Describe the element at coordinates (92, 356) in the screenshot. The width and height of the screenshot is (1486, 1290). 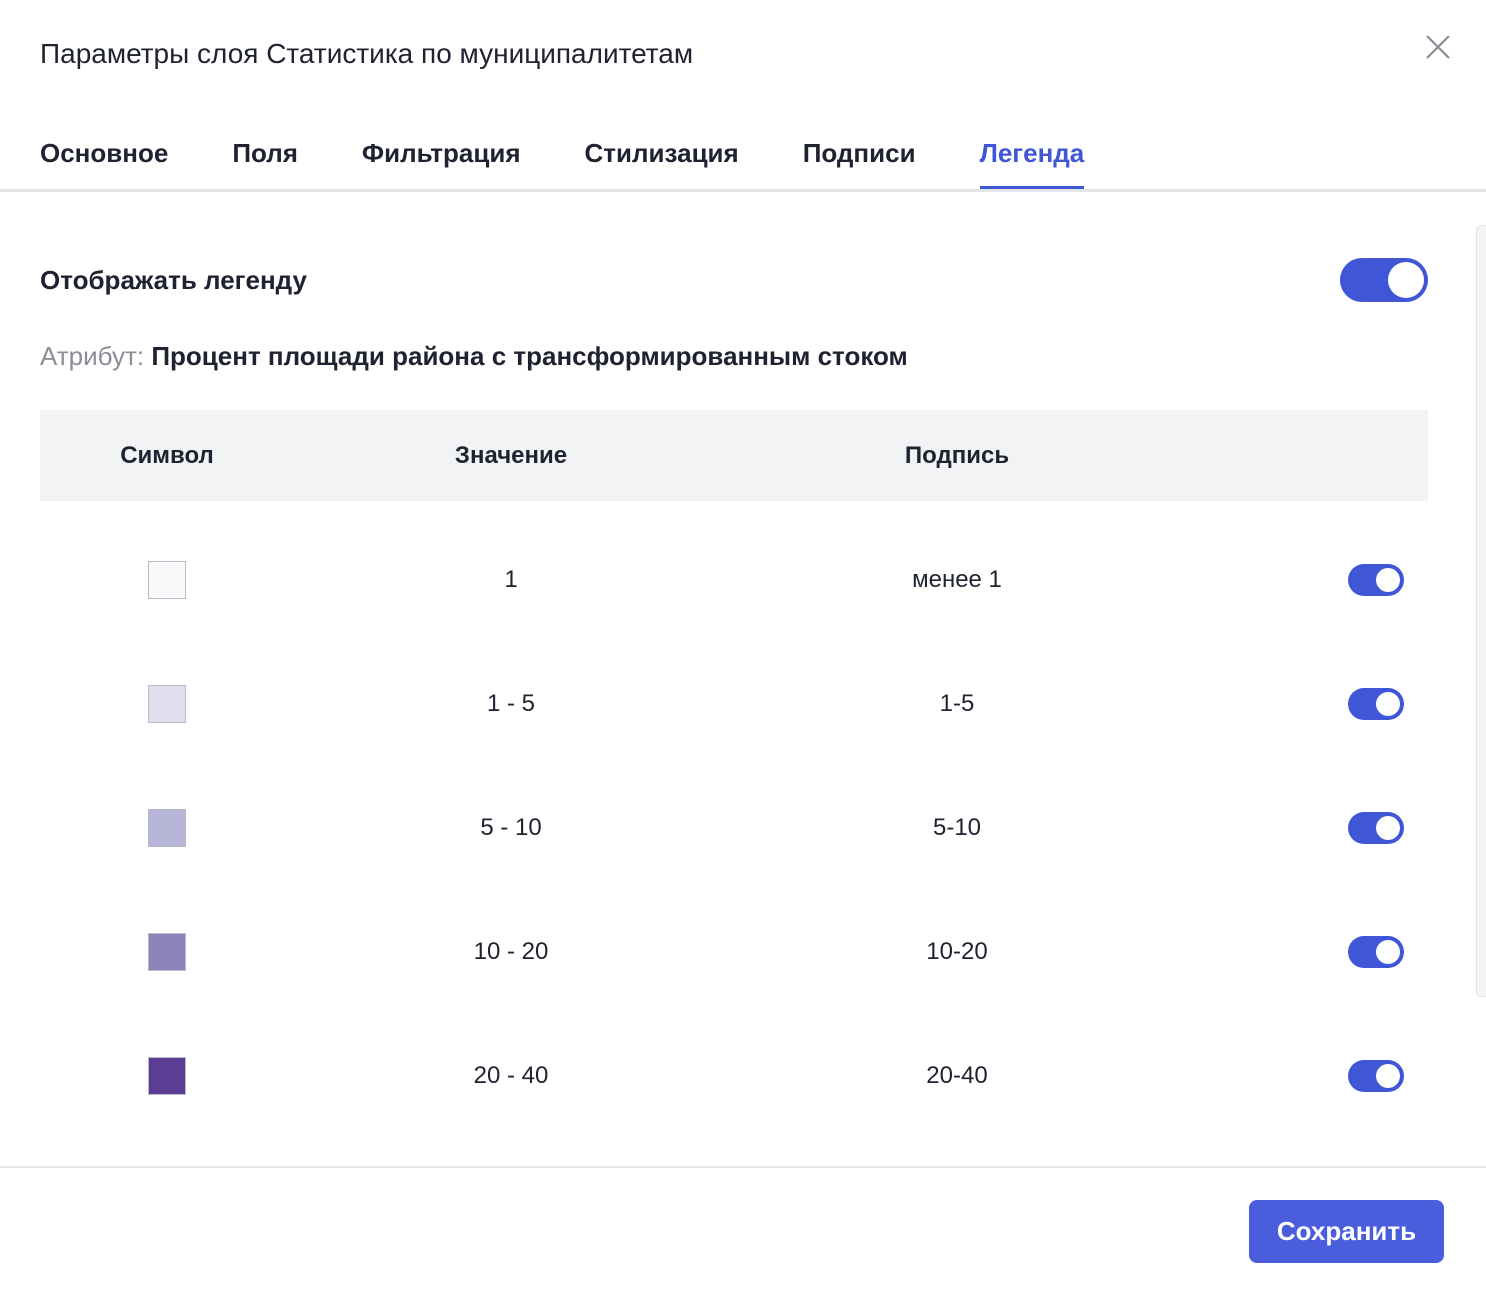
I see `attribute-label: Атрибут:` at that location.